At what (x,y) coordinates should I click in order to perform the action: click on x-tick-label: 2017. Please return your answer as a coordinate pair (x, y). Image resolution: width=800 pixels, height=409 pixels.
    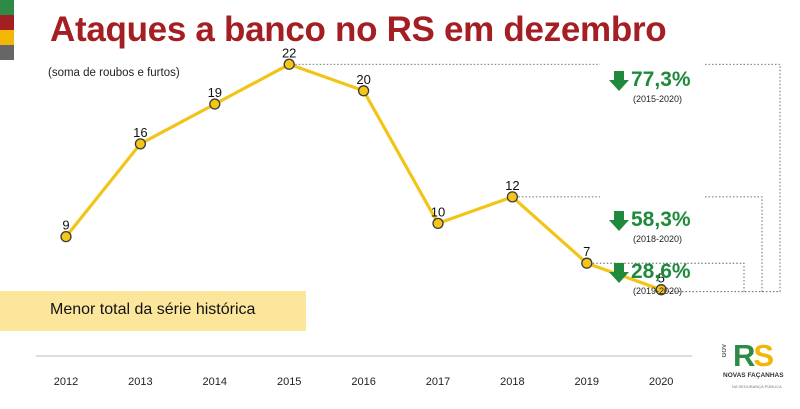
    Looking at the image, I should click on (438, 382).